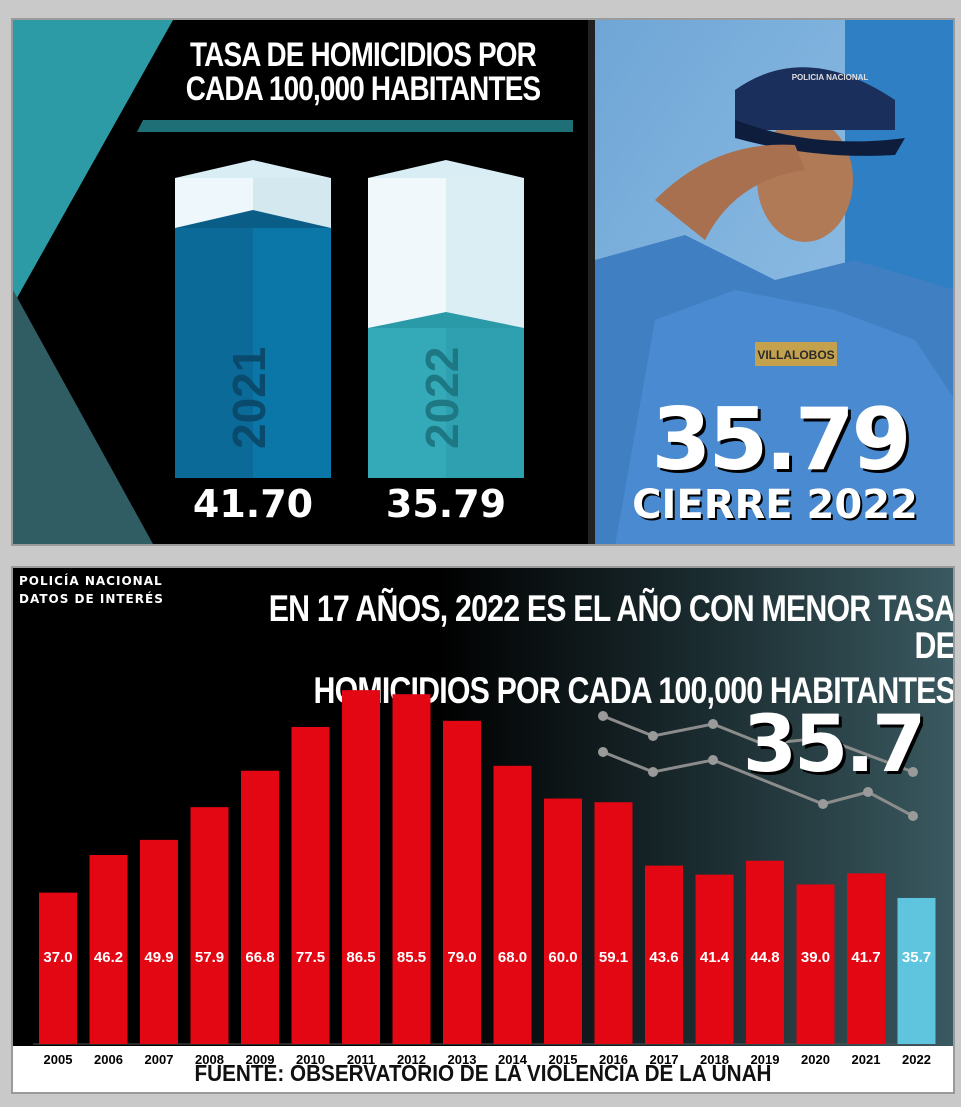 Image resolution: width=961 pixels, height=1107 pixels. Describe the element at coordinates (209, 957) in the screenshot. I see `bar-value-label-2008: 57.9` at that location.